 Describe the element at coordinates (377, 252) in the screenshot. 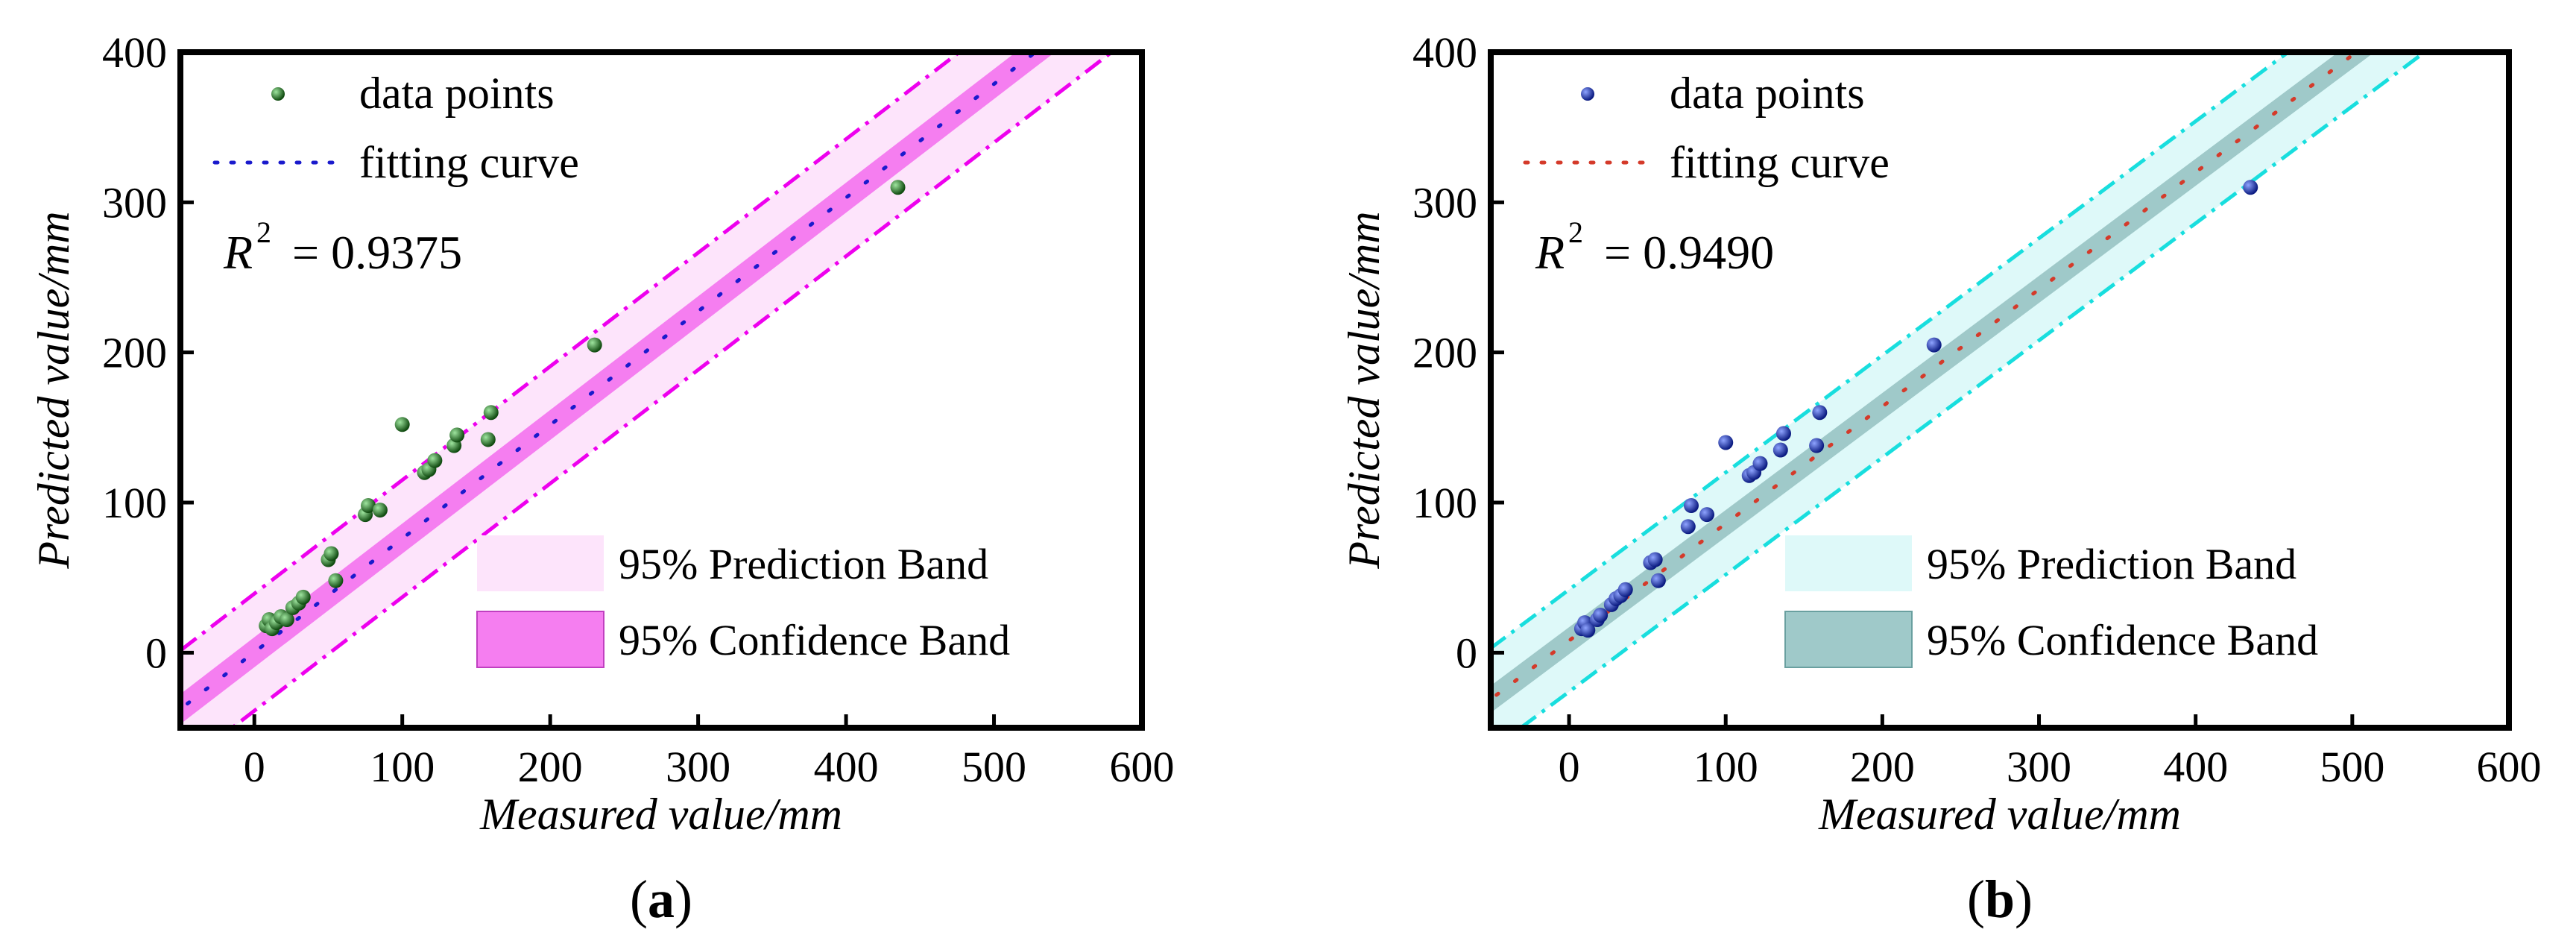

I see `r-squared-value: = 0.9375` at that location.